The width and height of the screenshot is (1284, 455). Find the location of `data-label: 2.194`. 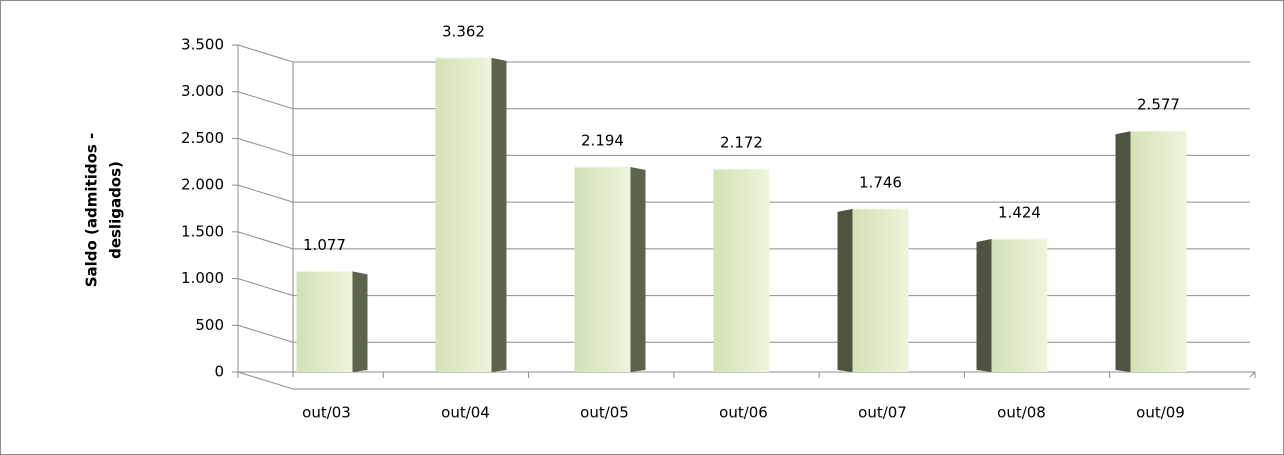

data-label: 2.194 is located at coordinates (602, 141).